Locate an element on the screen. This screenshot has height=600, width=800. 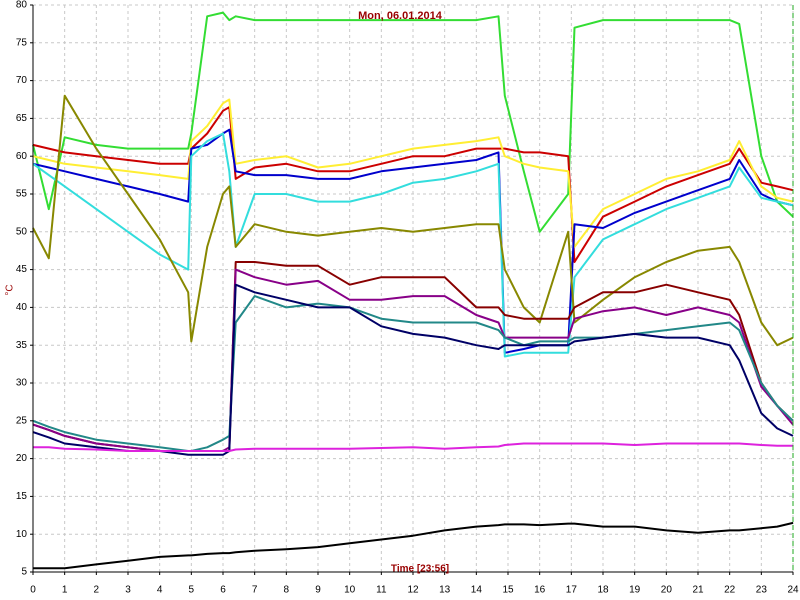
x-tick-label: 21 is located at coordinates (698, 590).